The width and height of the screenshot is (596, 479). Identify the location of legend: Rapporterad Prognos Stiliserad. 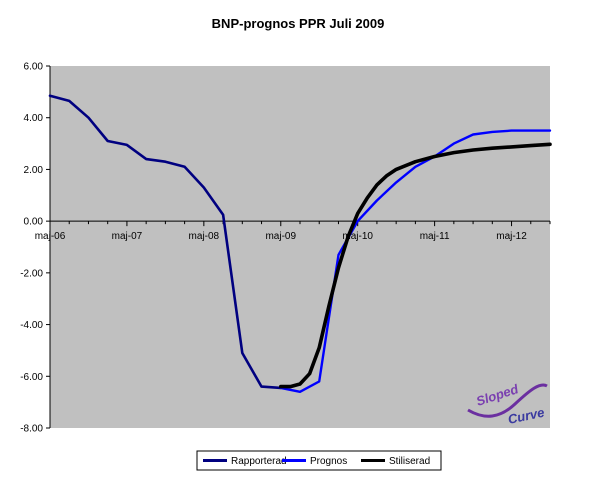
(319, 460).